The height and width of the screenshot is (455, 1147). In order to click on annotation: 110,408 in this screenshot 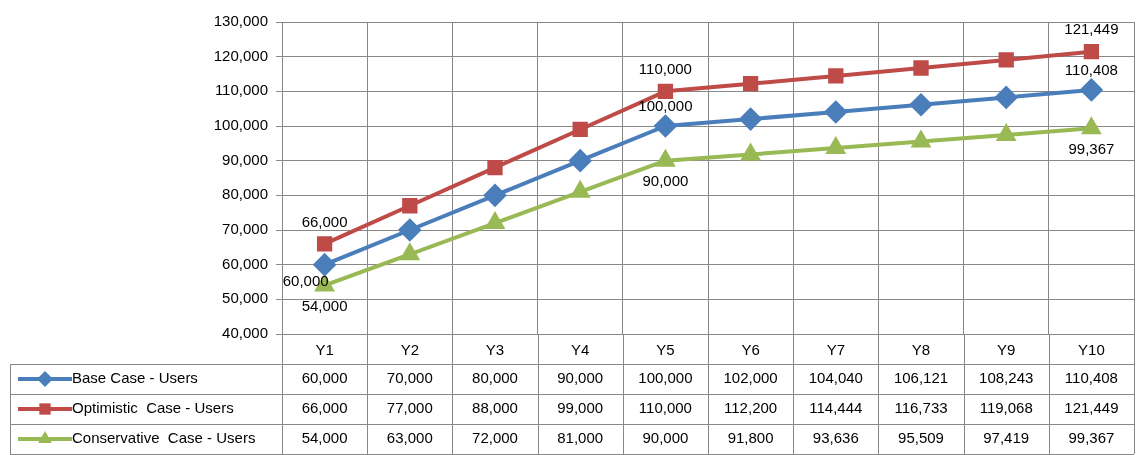, I will do `click(1091, 69)`.